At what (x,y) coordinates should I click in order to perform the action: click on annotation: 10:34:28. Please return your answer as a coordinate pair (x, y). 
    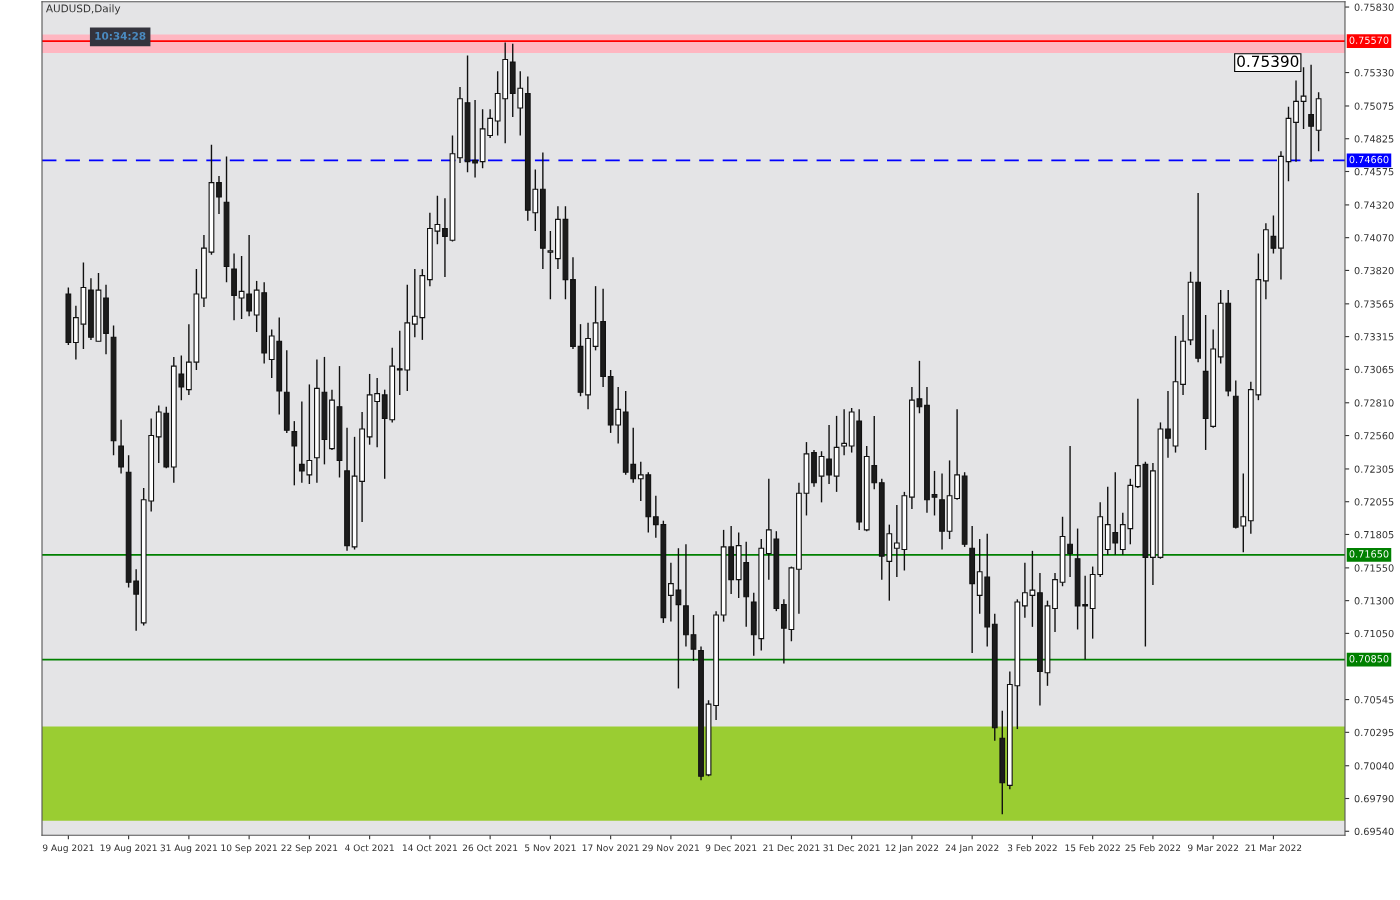
    Looking at the image, I should click on (120, 35).